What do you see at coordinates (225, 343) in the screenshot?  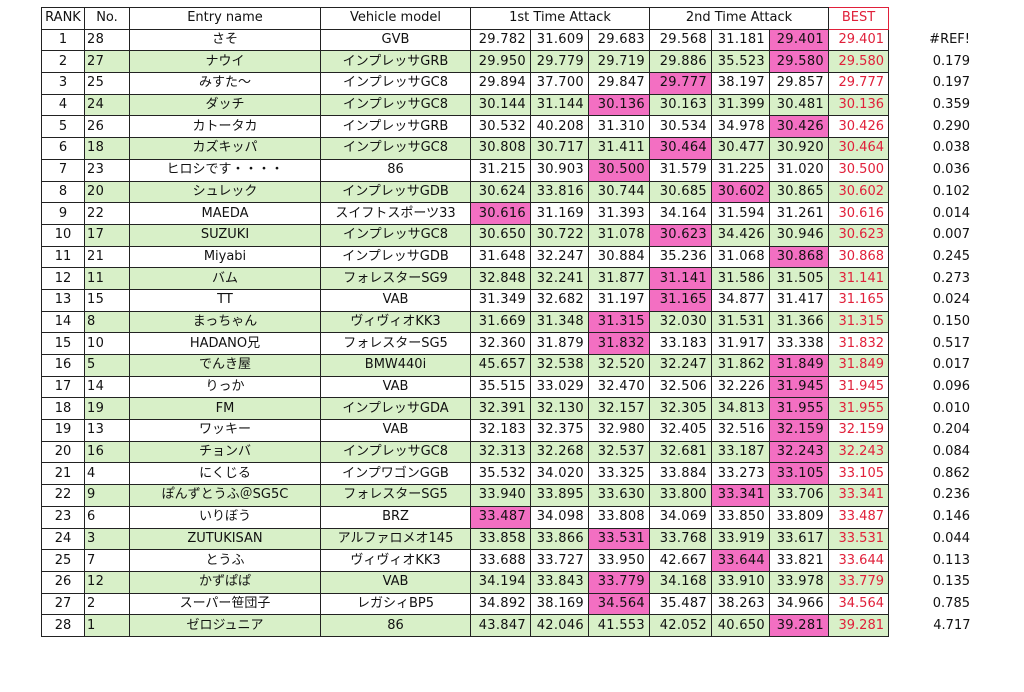 I see `entry-name-cell: HADANO兄` at bounding box center [225, 343].